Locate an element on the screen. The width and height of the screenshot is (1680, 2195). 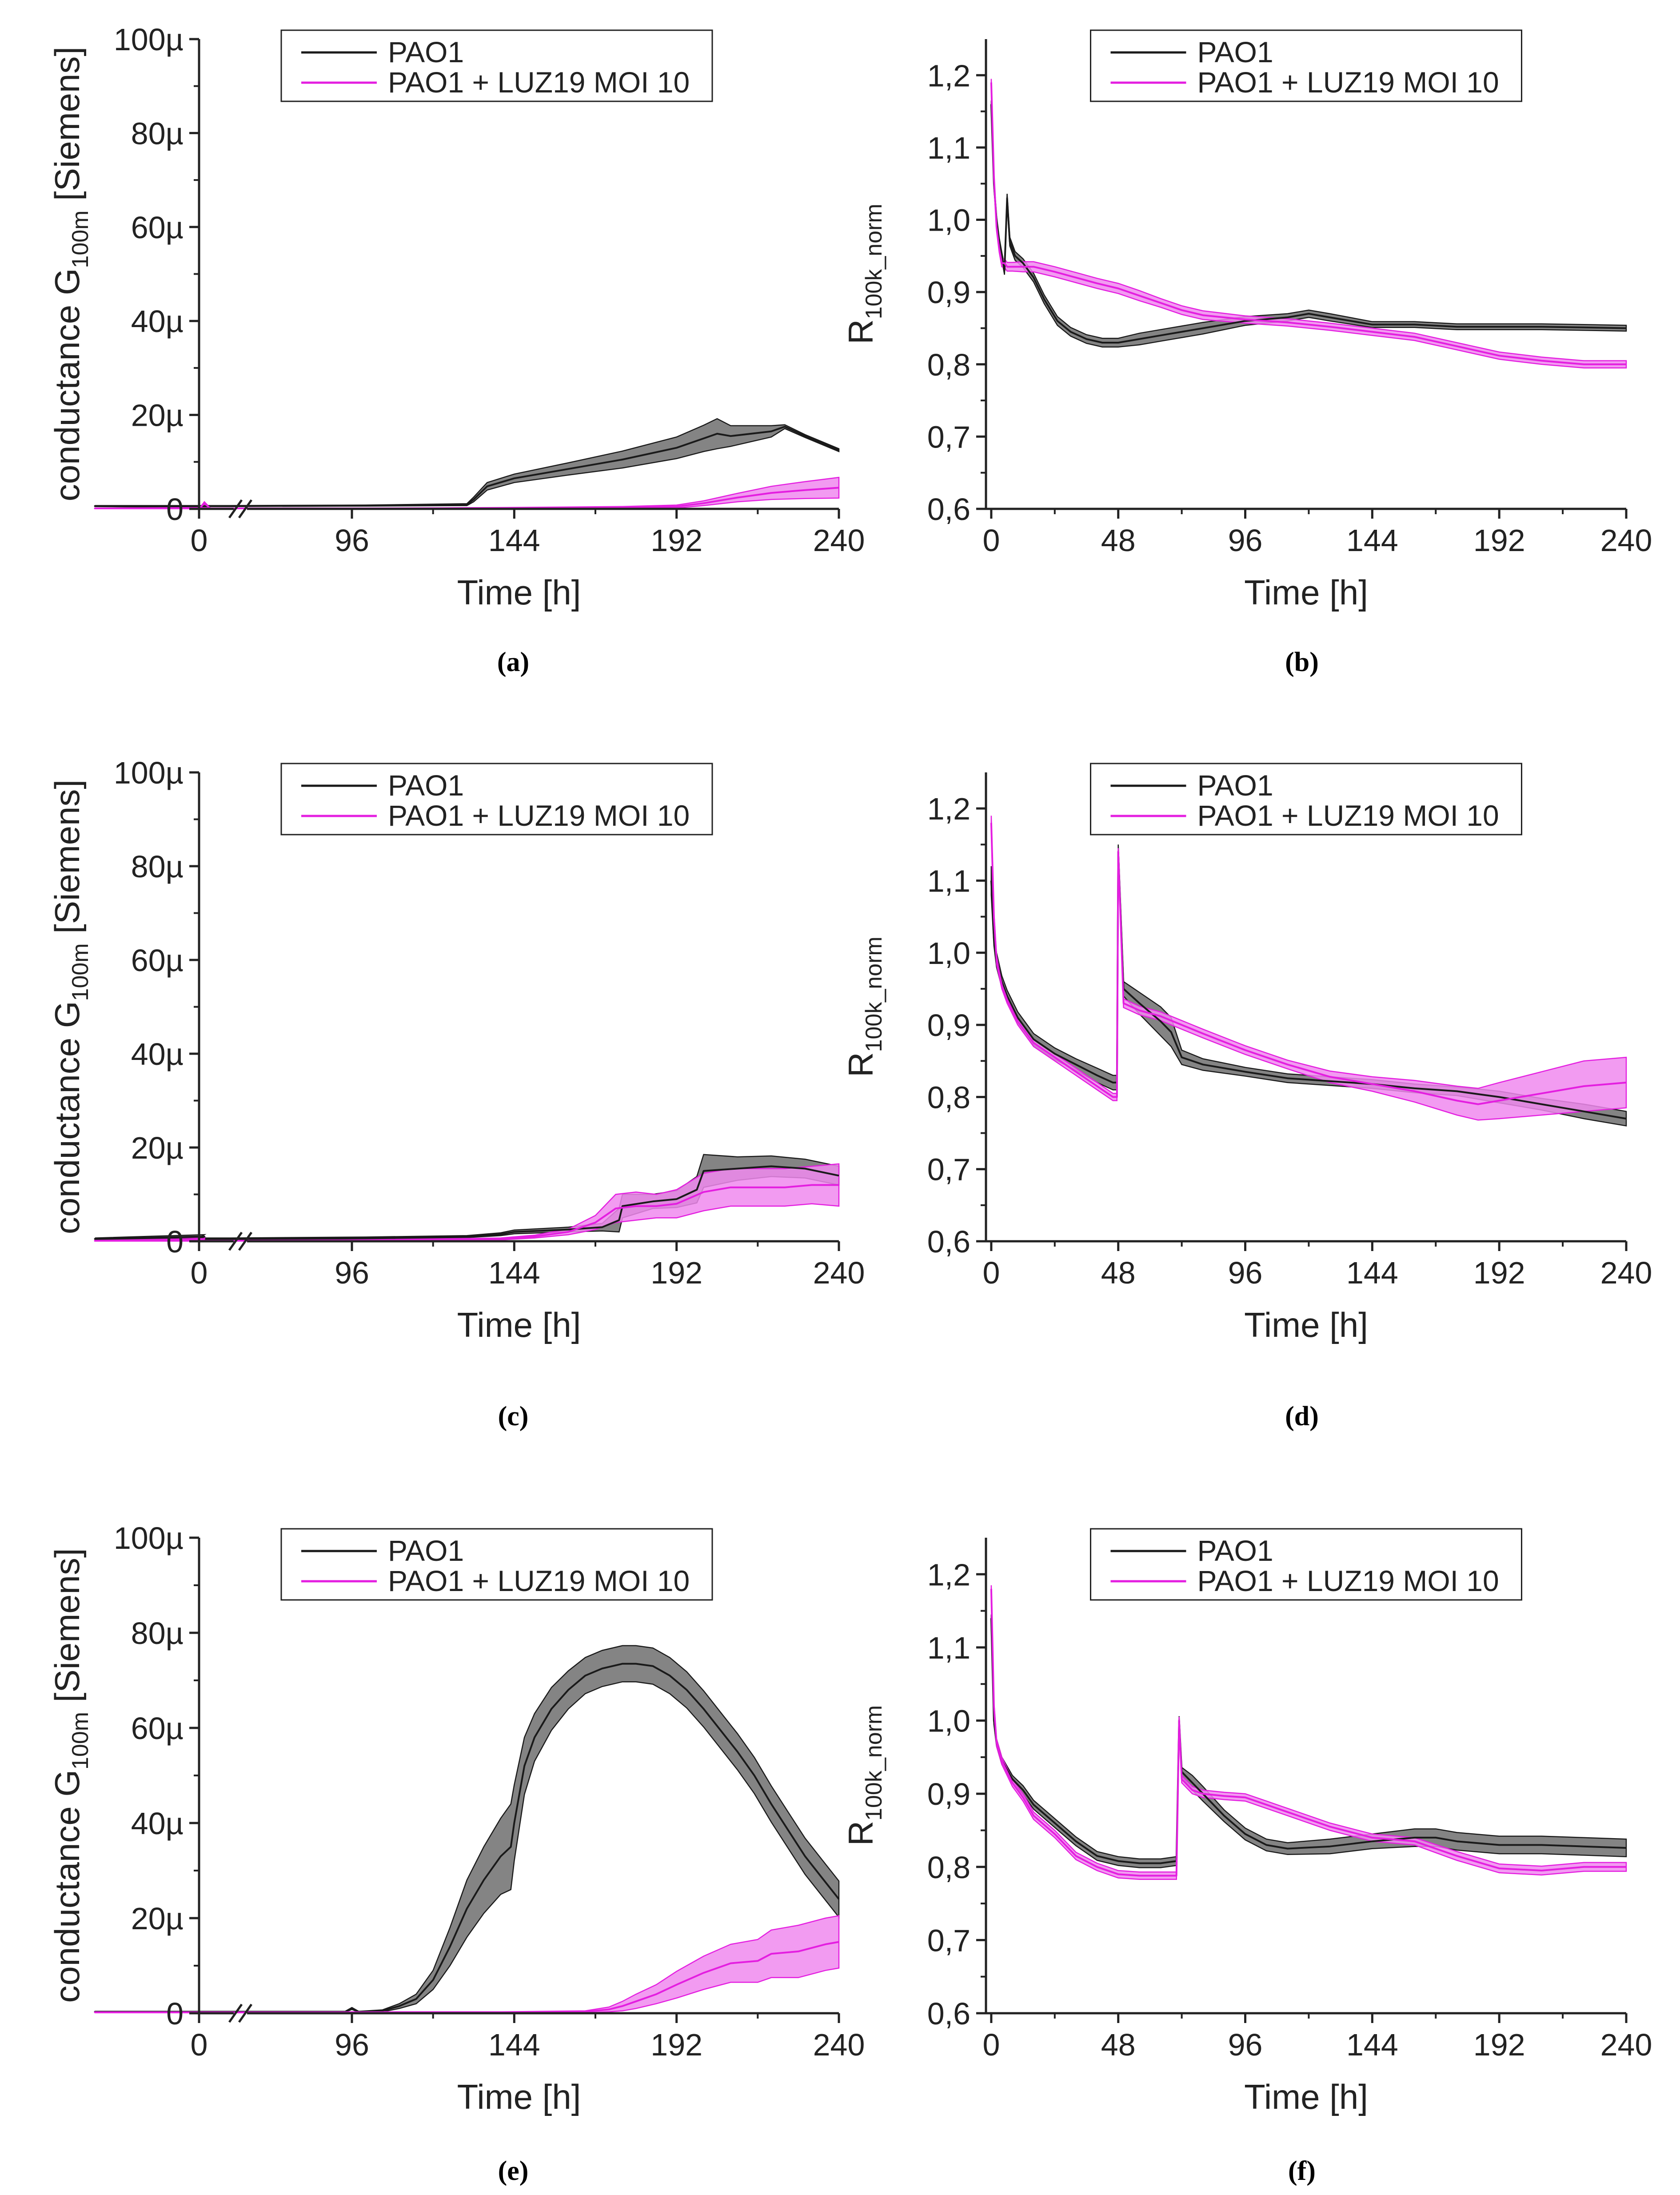
y-tick-label: 1,0 is located at coordinates (949, 220).